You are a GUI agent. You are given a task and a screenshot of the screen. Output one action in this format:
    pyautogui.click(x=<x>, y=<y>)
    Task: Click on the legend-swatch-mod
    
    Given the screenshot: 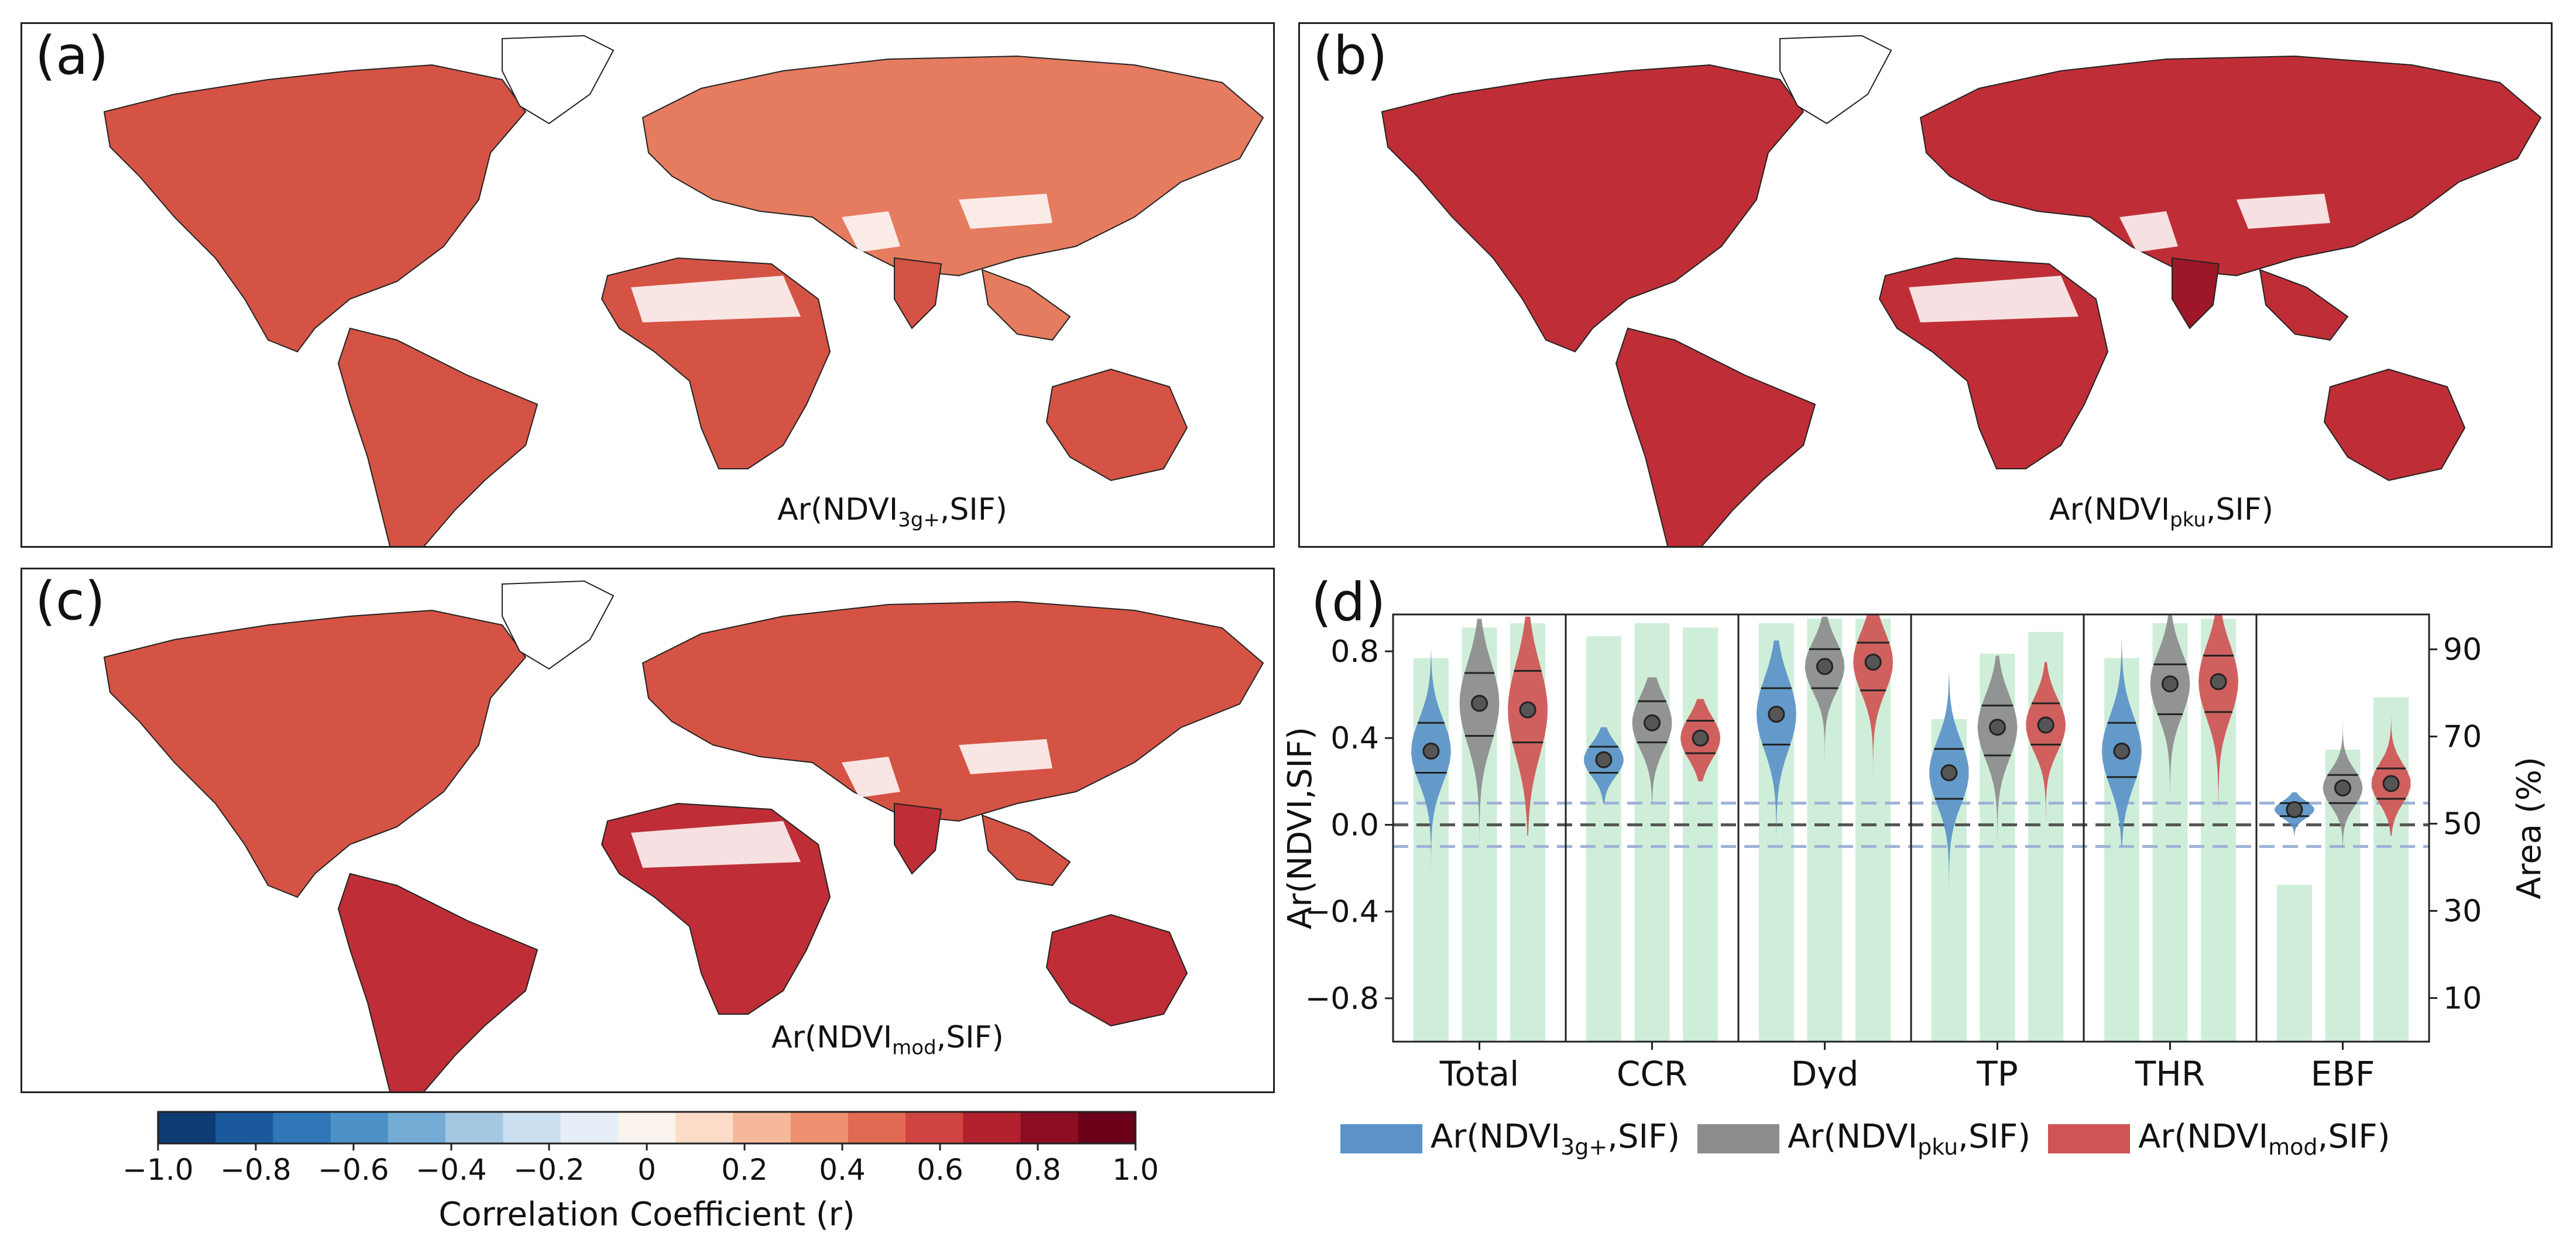 What is the action you would take?
    pyautogui.click(x=2089, y=1139)
    